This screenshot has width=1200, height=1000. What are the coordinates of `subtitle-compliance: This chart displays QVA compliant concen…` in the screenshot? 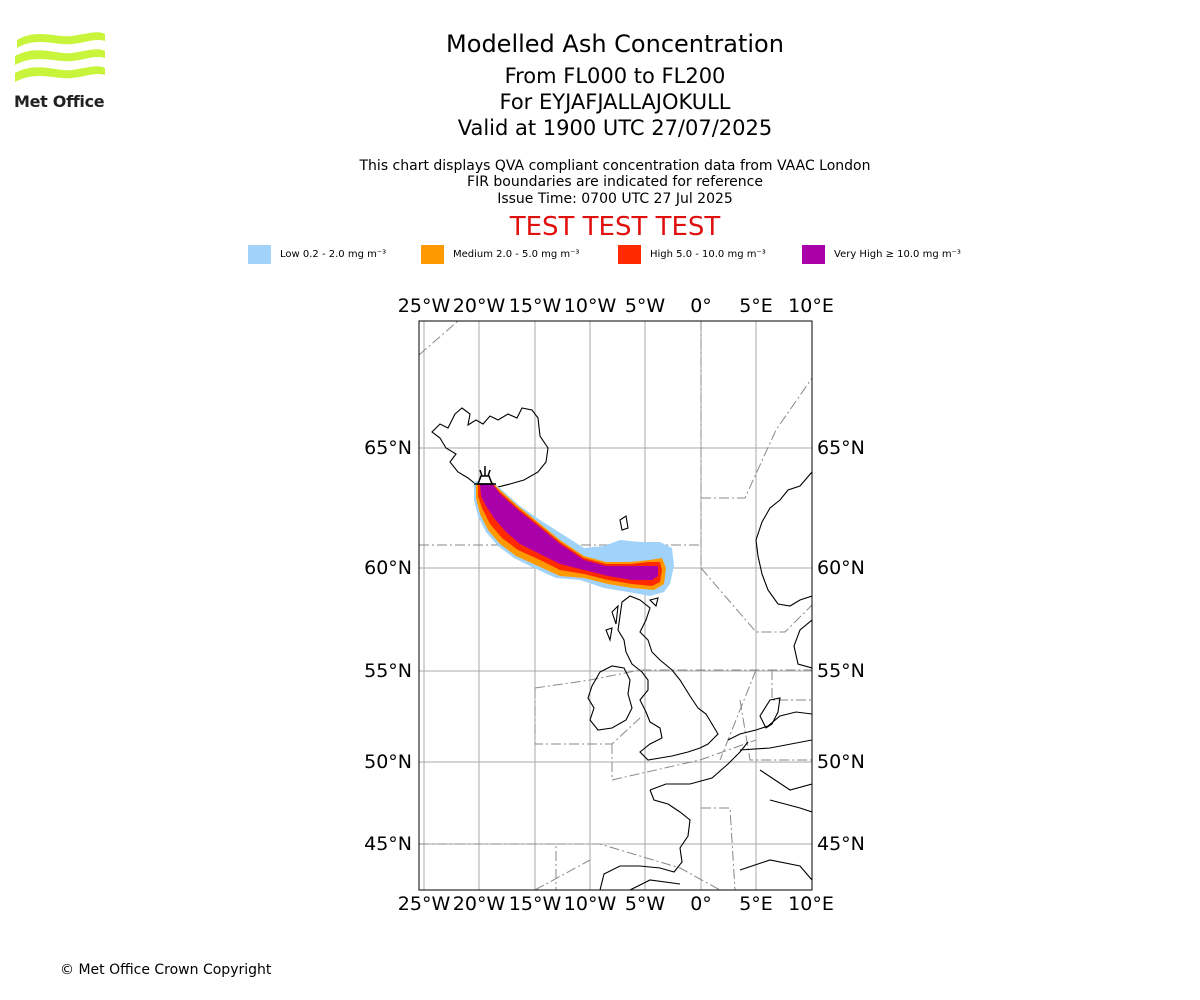 It's located at (615, 166).